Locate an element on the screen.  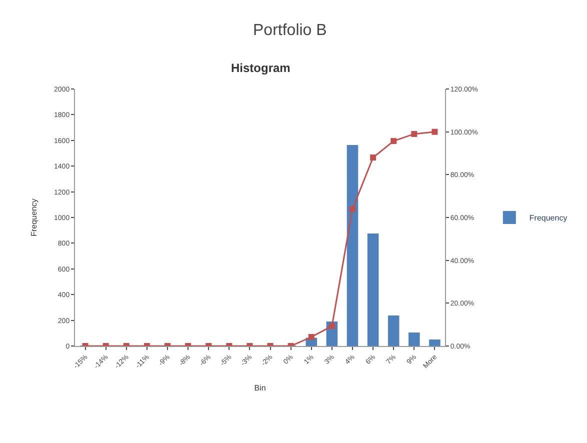
chart-subtitle: Histogram is located at coordinates (260, 68).